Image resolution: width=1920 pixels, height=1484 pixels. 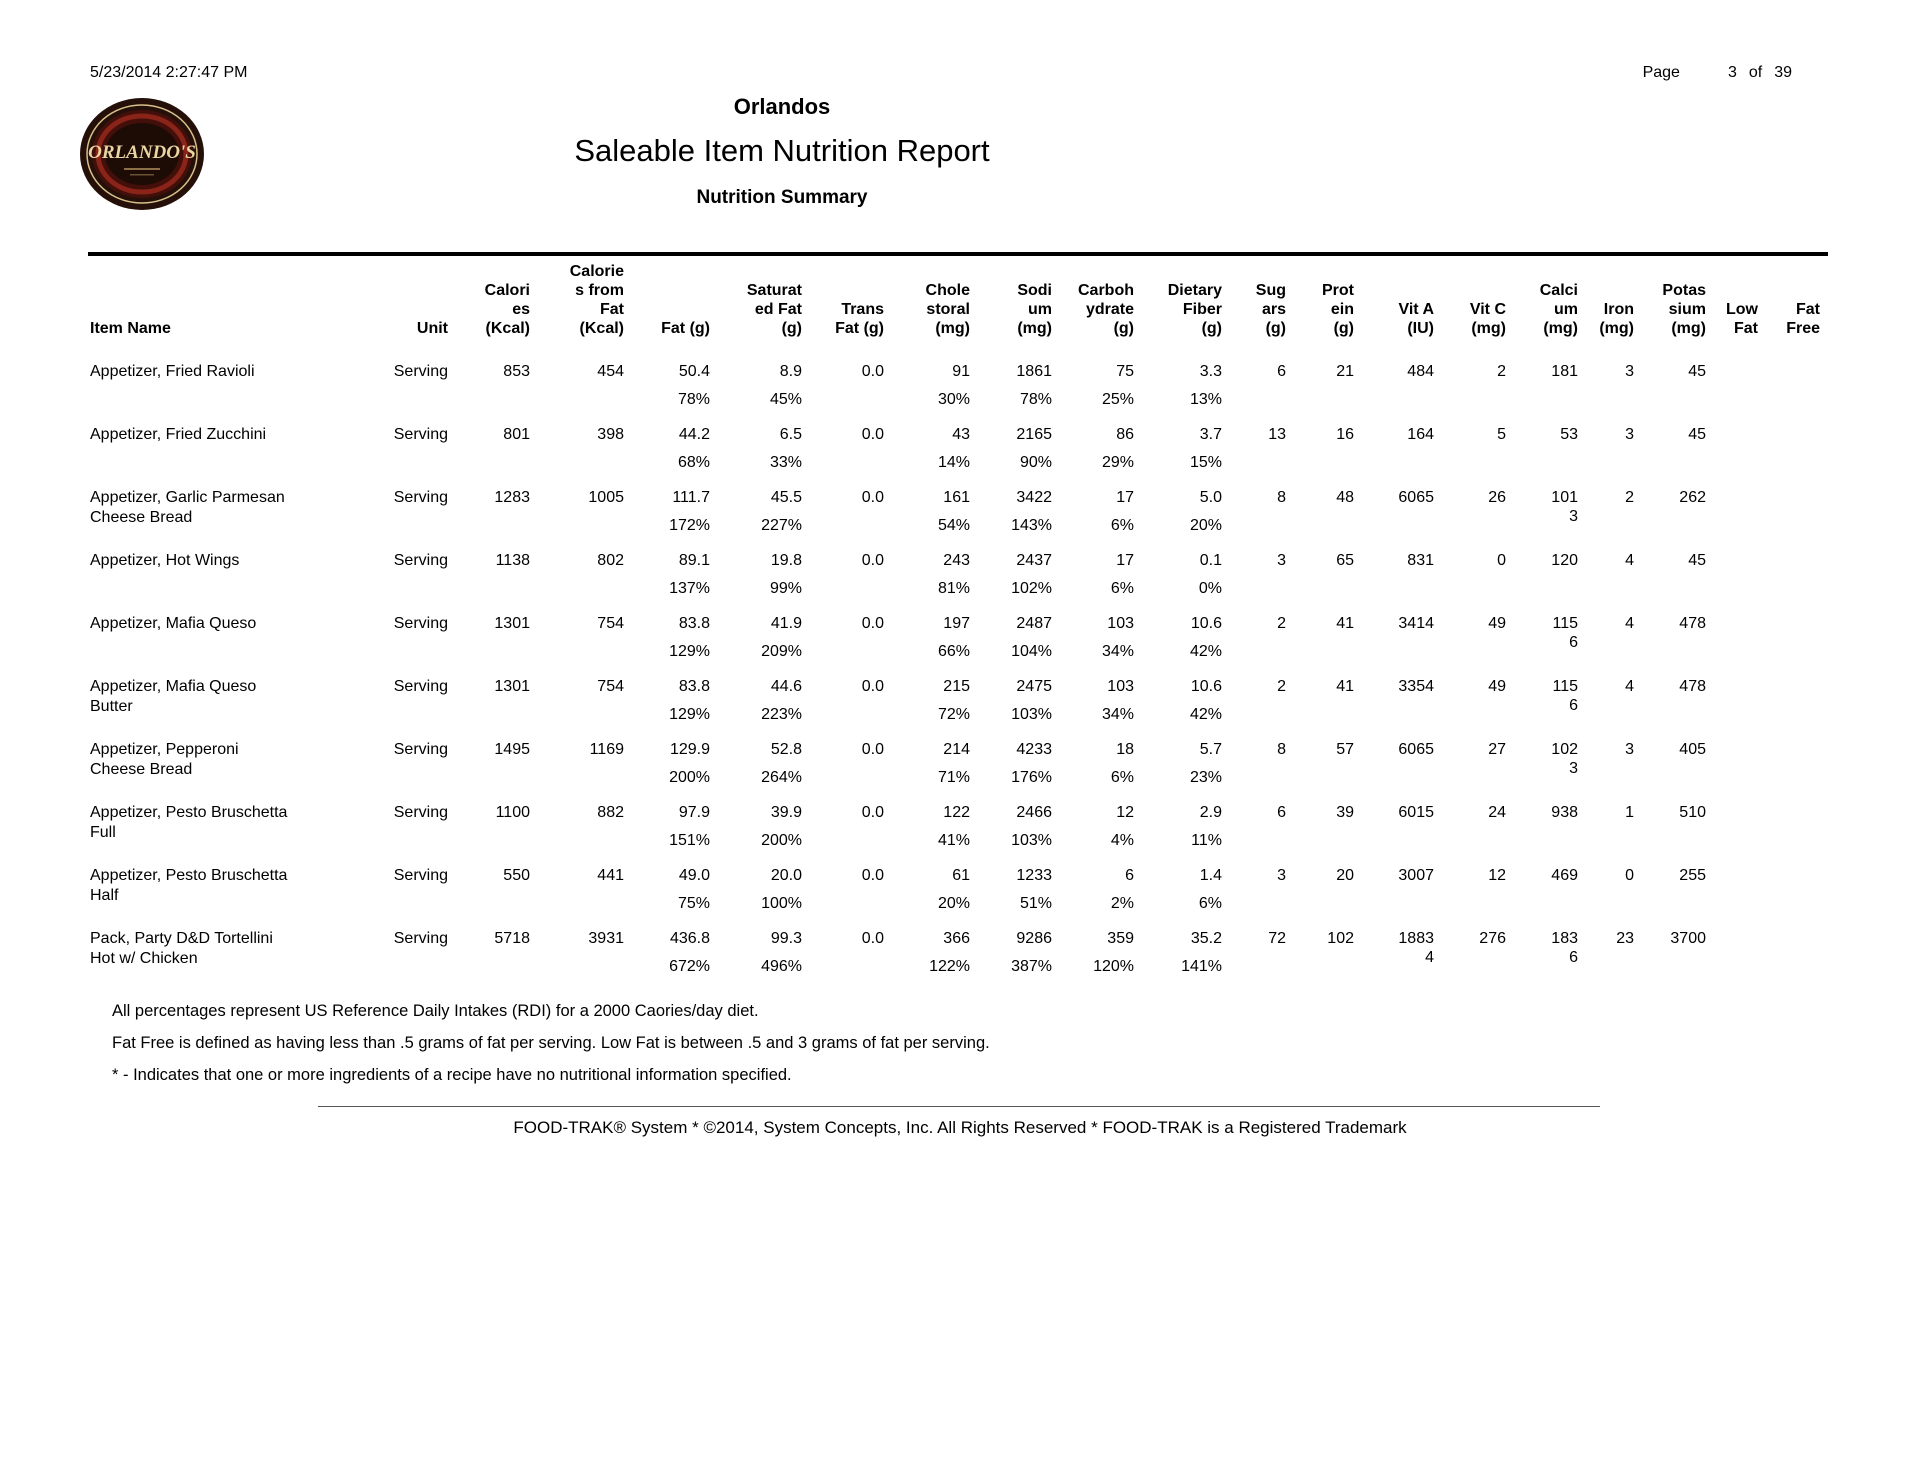 What do you see at coordinates (1281, 371) in the screenshot?
I see `nutrient-value: 6` at bounding box center [1281, 371].